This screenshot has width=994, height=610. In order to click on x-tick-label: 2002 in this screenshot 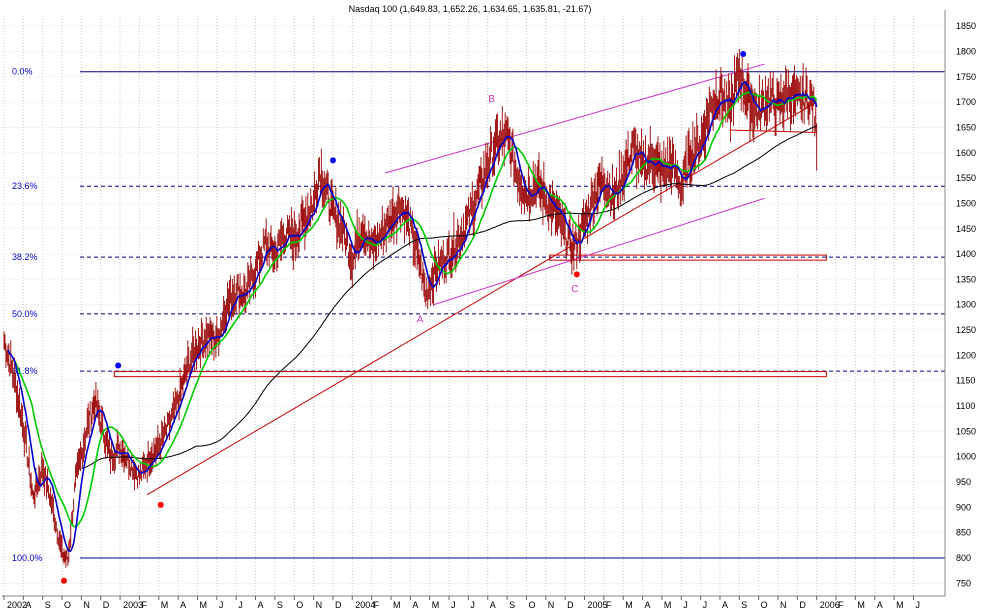, I will do `click(17, 605)`.